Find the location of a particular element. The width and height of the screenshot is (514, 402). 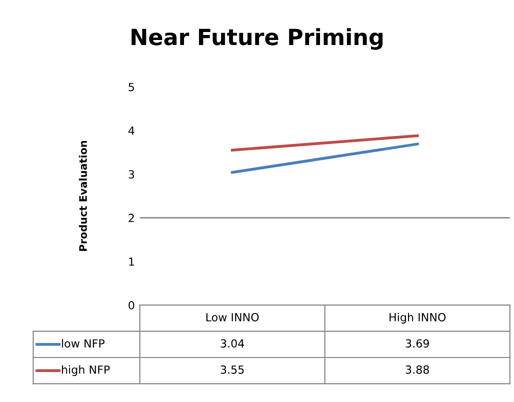

x-tick-label: Low INNO is located at coordinates (232, 317).